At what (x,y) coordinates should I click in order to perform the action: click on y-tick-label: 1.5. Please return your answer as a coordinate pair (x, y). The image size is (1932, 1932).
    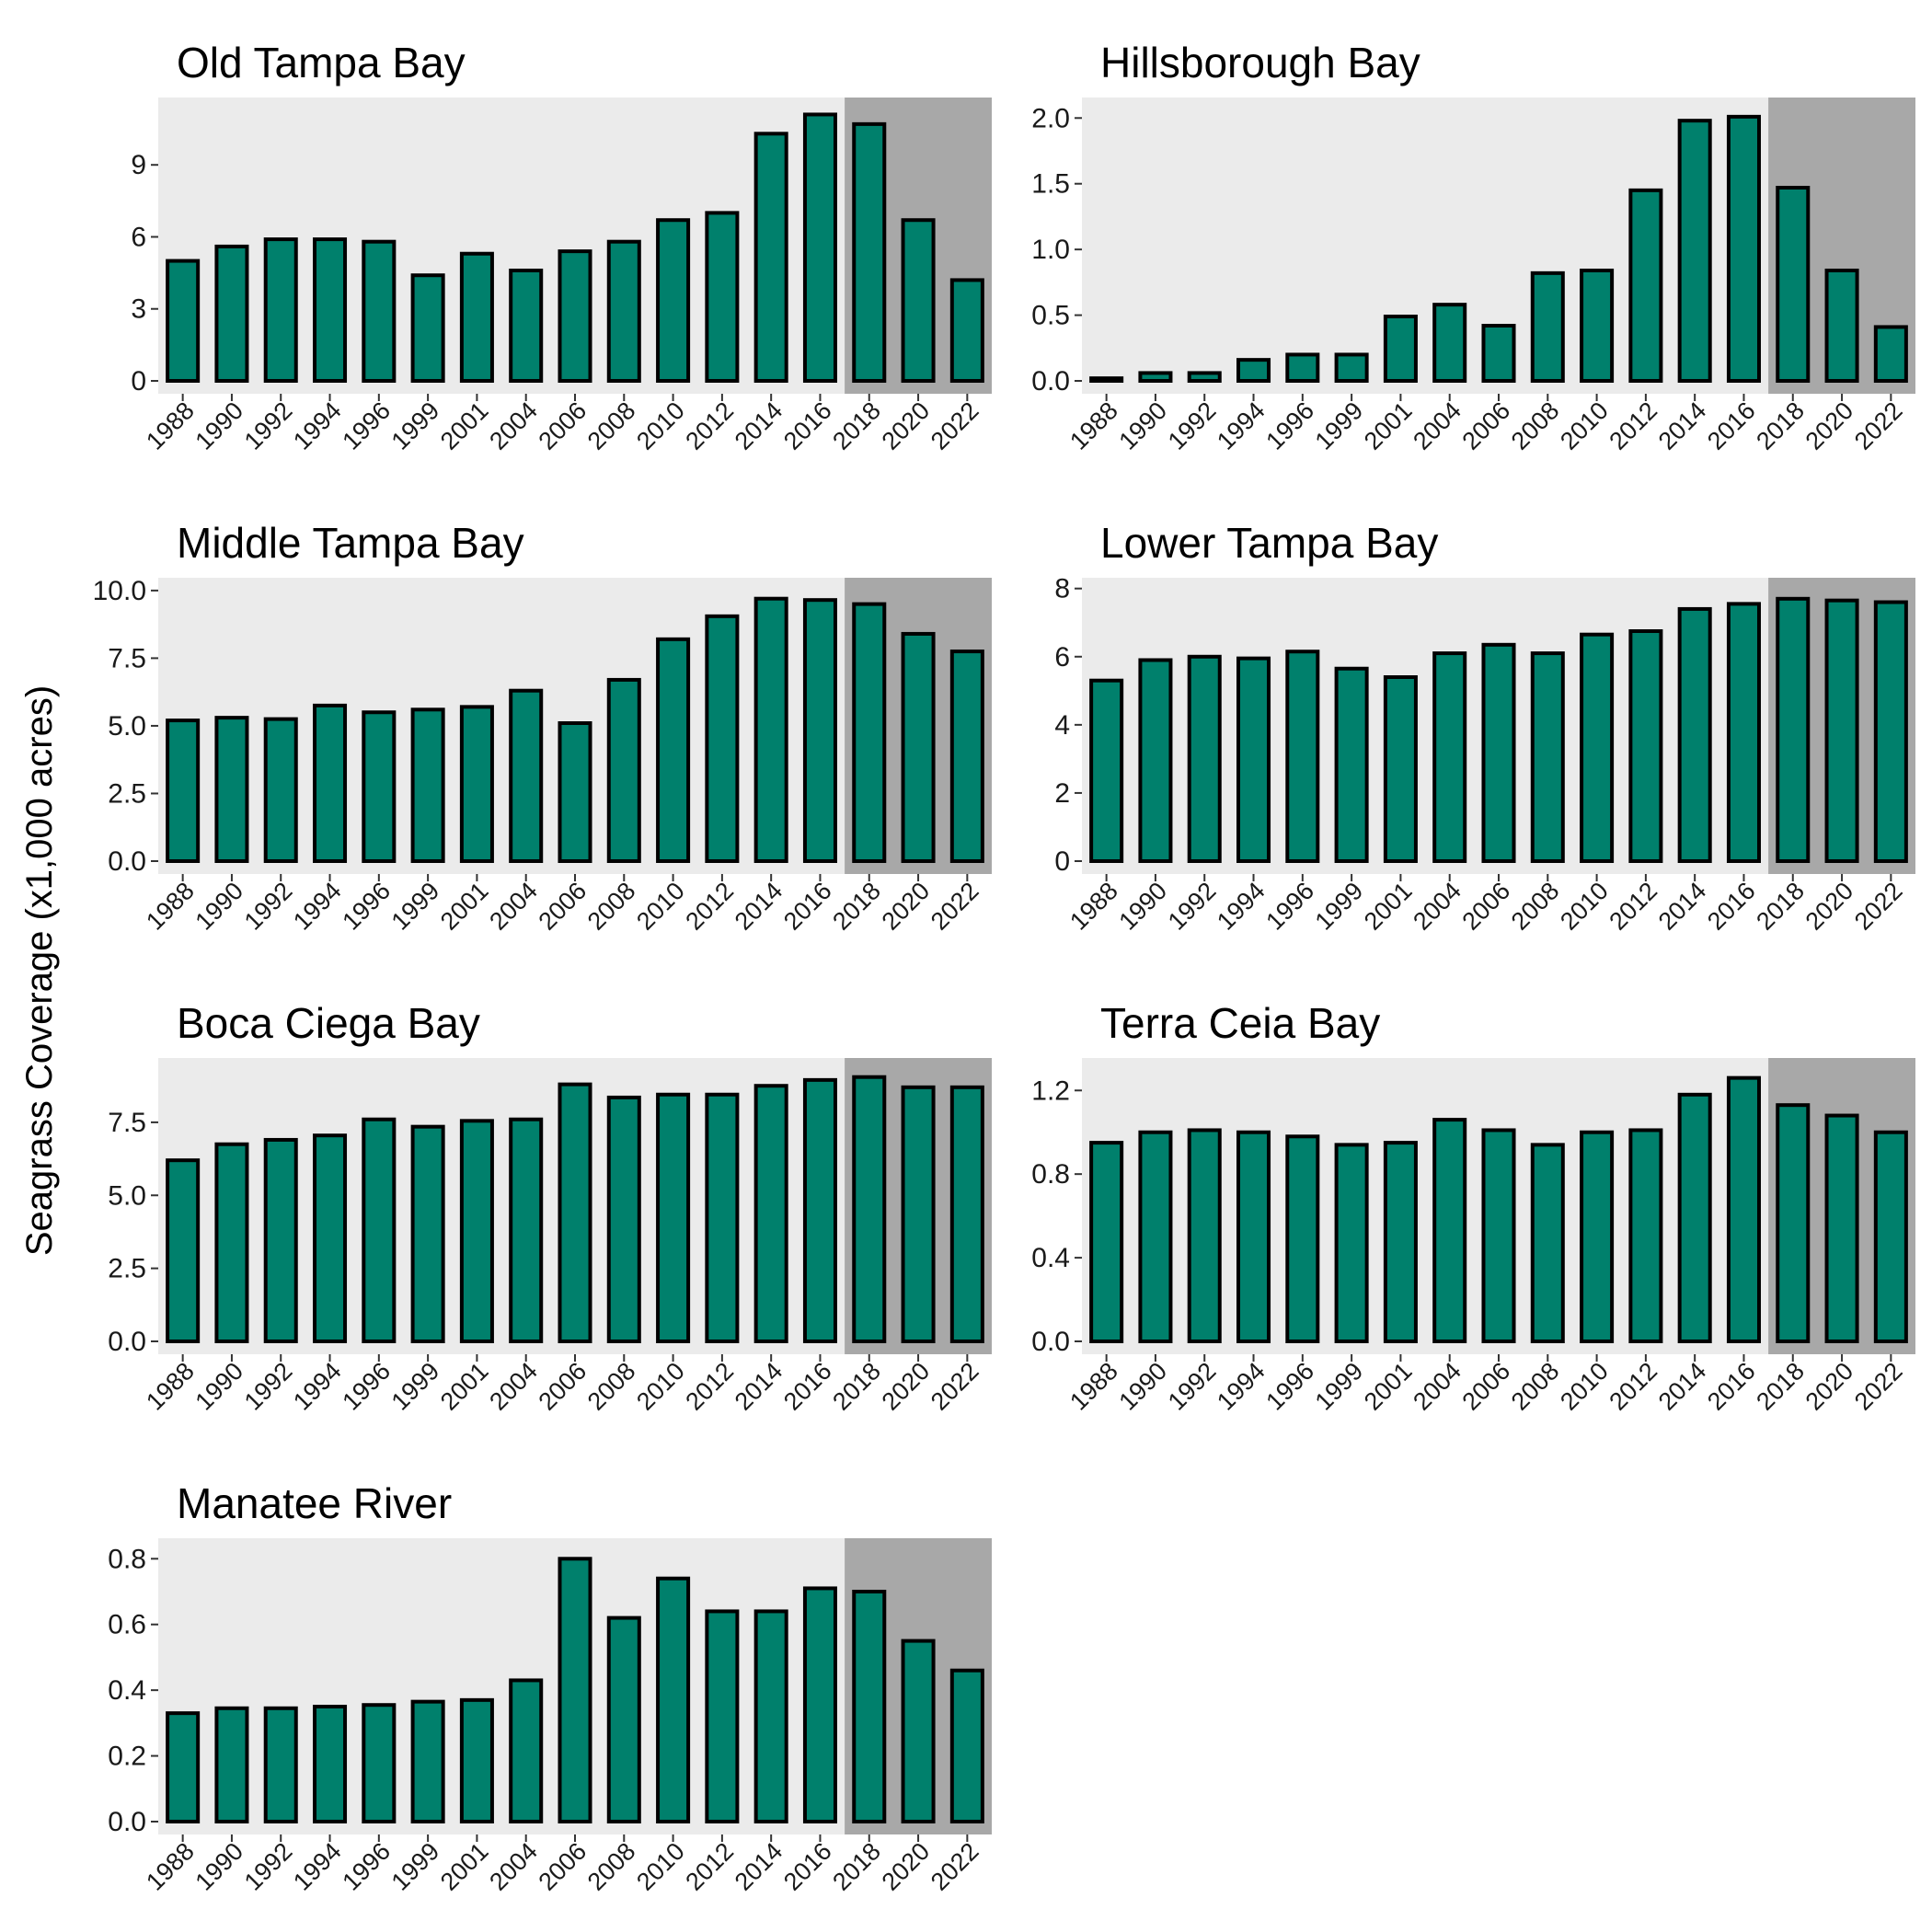
    Looking at the image, I should click on (1050, 184).